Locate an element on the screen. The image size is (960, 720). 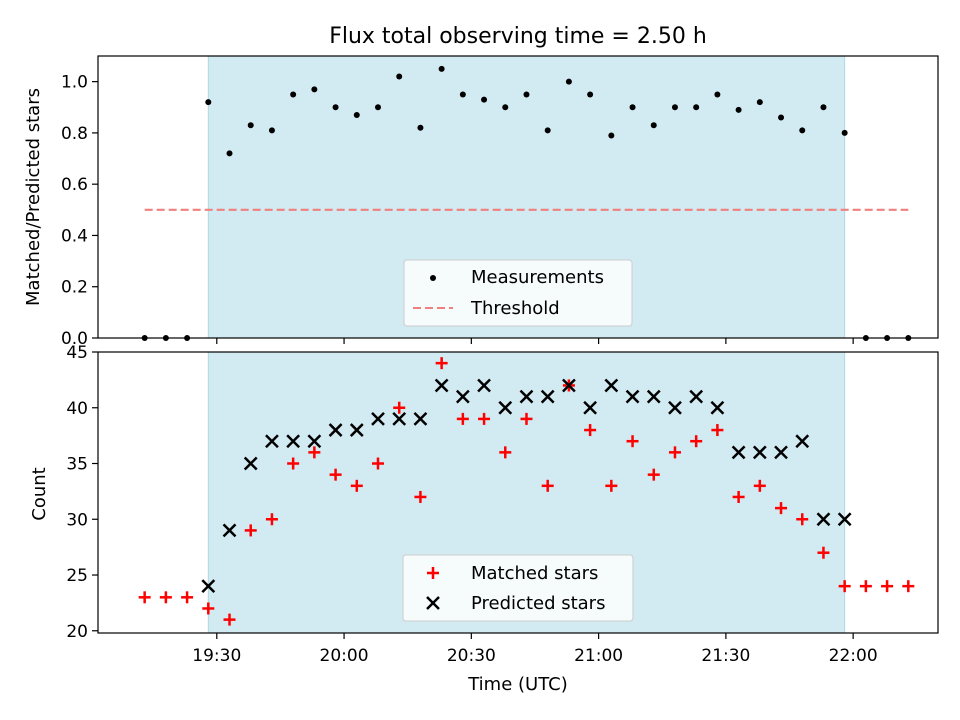
top-legend: Measurements Threshold is located at coordinates (518, 293).